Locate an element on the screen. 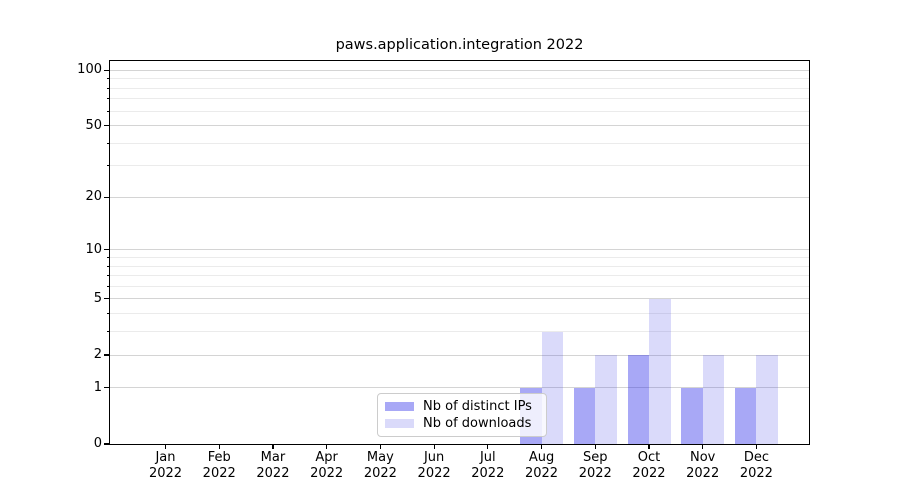 This screenshot has height=500, width=900. legend-item-downloads: Nb of downloads is located at coordinates (462, 423).